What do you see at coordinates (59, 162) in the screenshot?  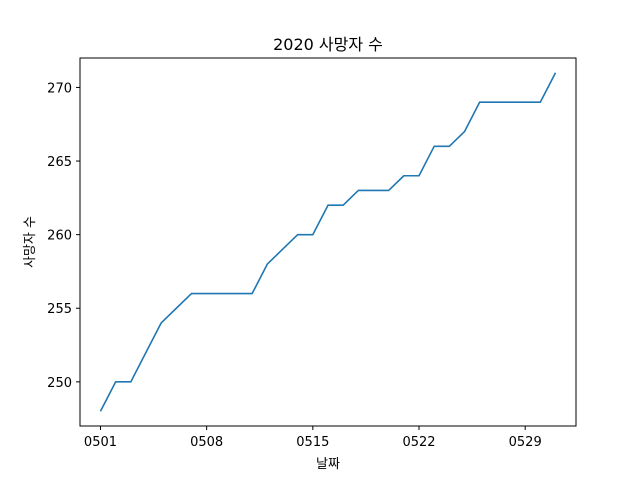 I see `y-tick-label: 265` at bounding box center [59, 162].